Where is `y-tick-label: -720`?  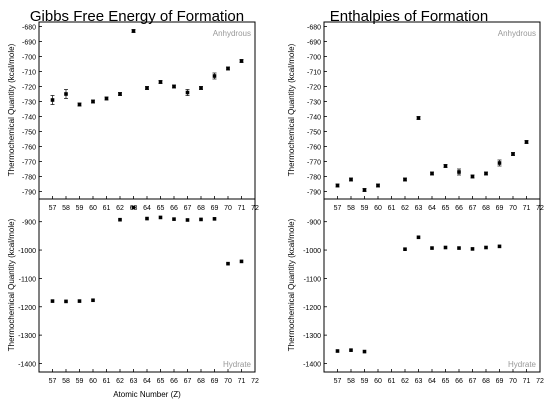
y-tick-label: -720 is located at coordinates (314, 88).